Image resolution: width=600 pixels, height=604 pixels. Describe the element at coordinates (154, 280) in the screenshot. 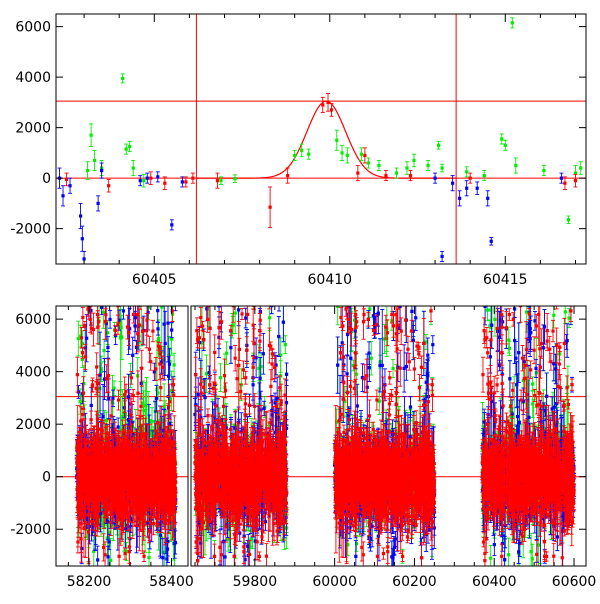

I see `x-tick-label: 60405` at that location.